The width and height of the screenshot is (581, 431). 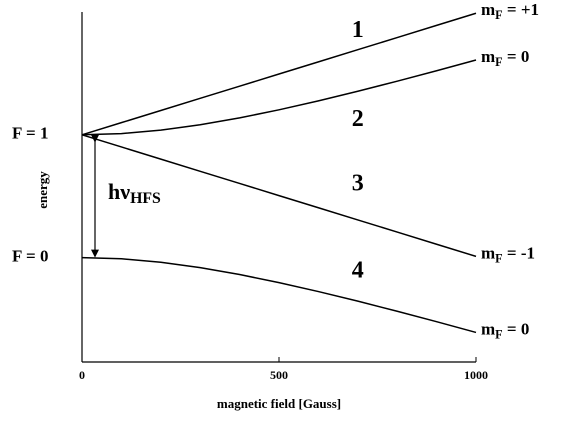 I want to click on x-axis-label: magnetic field [Gauss], so click(x=279, y=403).